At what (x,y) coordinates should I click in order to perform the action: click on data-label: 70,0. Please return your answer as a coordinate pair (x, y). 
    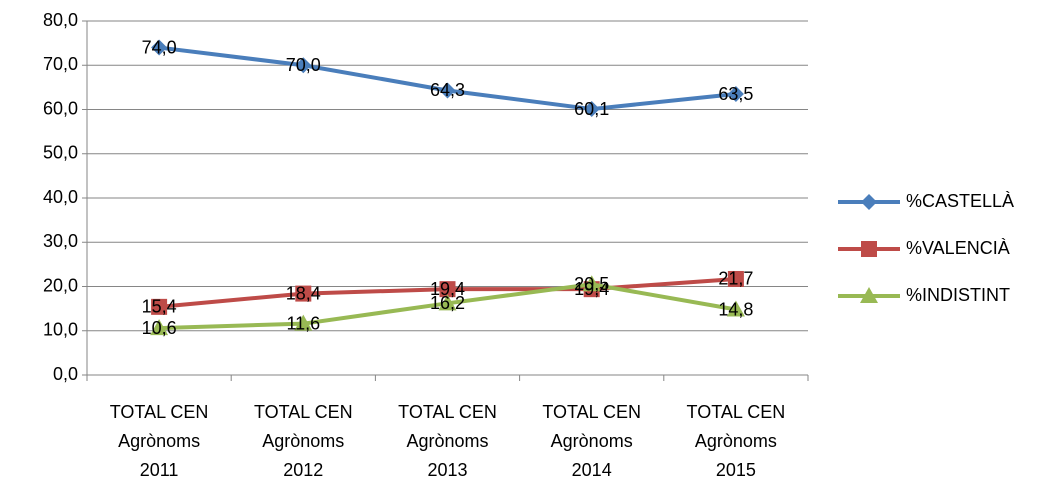
    Looking at the image, I should click on (303, 65).